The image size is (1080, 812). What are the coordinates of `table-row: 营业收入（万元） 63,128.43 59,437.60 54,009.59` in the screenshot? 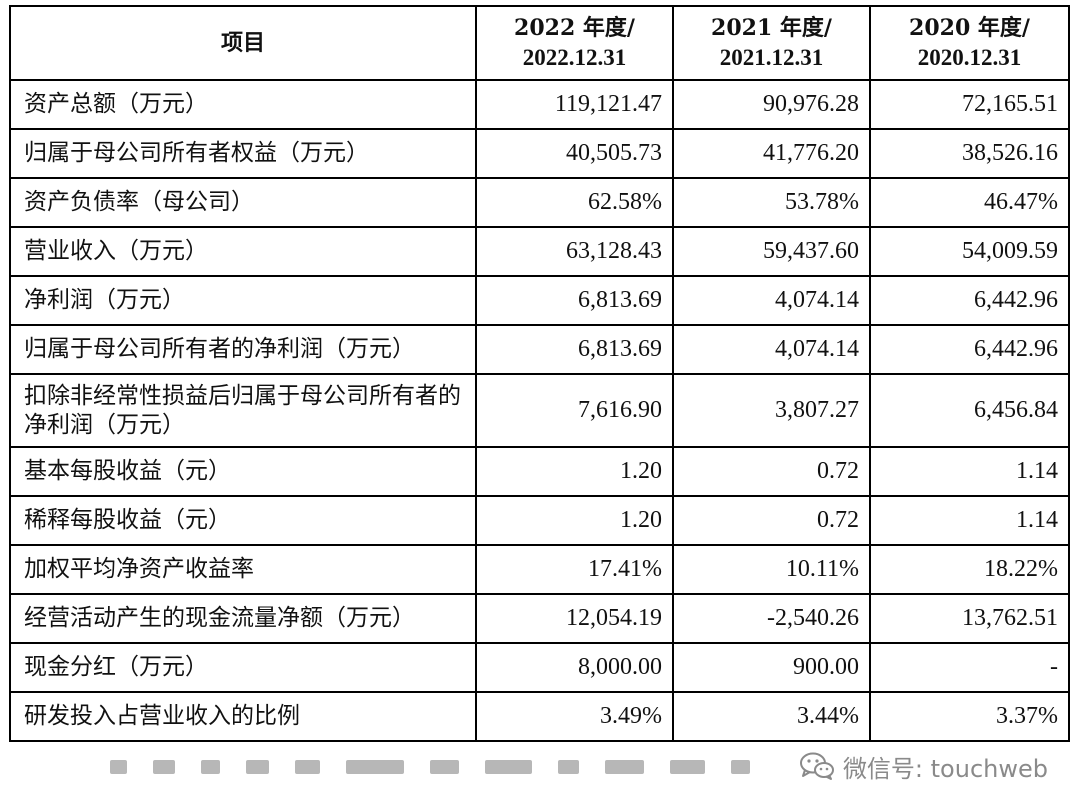 It's located at (539, 251).